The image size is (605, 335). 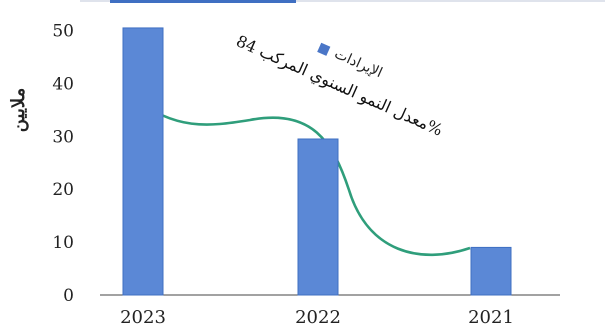 What do you see at coordinates (491, 317) in the screenshot?
I see `x-tick-label-2021: 2021` at bounding box center [491, 317].